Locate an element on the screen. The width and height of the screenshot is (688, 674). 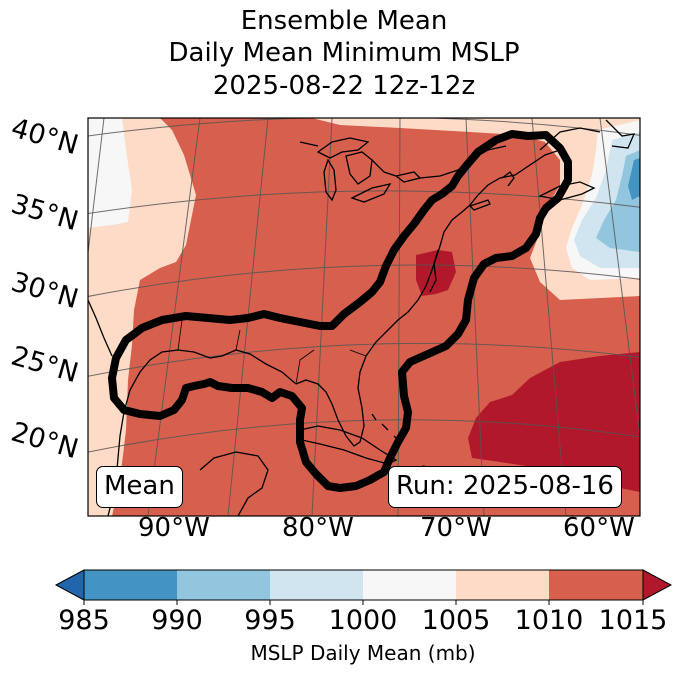
colorbar-tick-1000: 1000 is located at coordinates (363, 620).